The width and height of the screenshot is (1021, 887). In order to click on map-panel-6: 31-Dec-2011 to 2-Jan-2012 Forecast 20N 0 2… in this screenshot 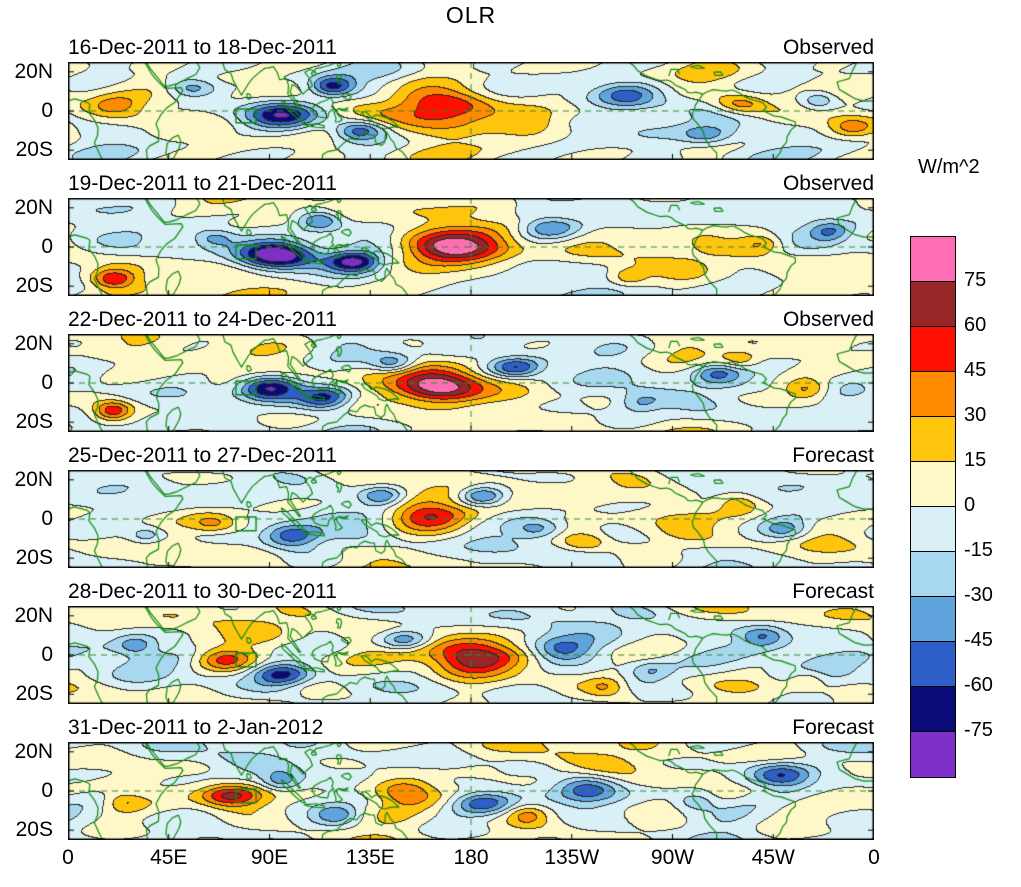, I will do `click(445, 782)`.